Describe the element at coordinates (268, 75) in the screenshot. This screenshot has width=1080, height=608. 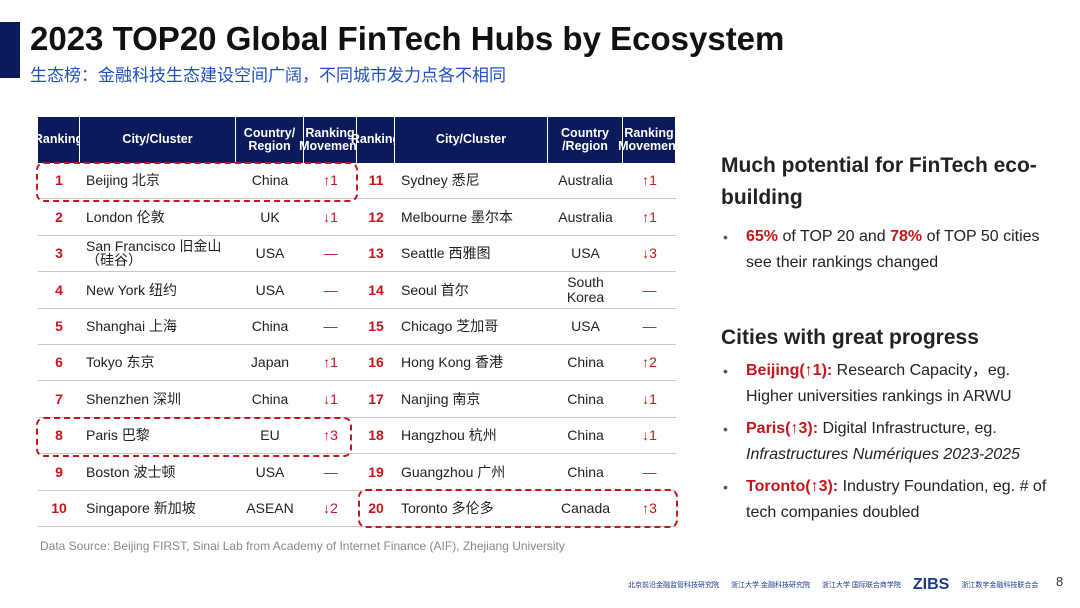
I see `subtitle: 生态榜：金融科技生态建设空间广阔，不同城市发力点各不相同` at that location.